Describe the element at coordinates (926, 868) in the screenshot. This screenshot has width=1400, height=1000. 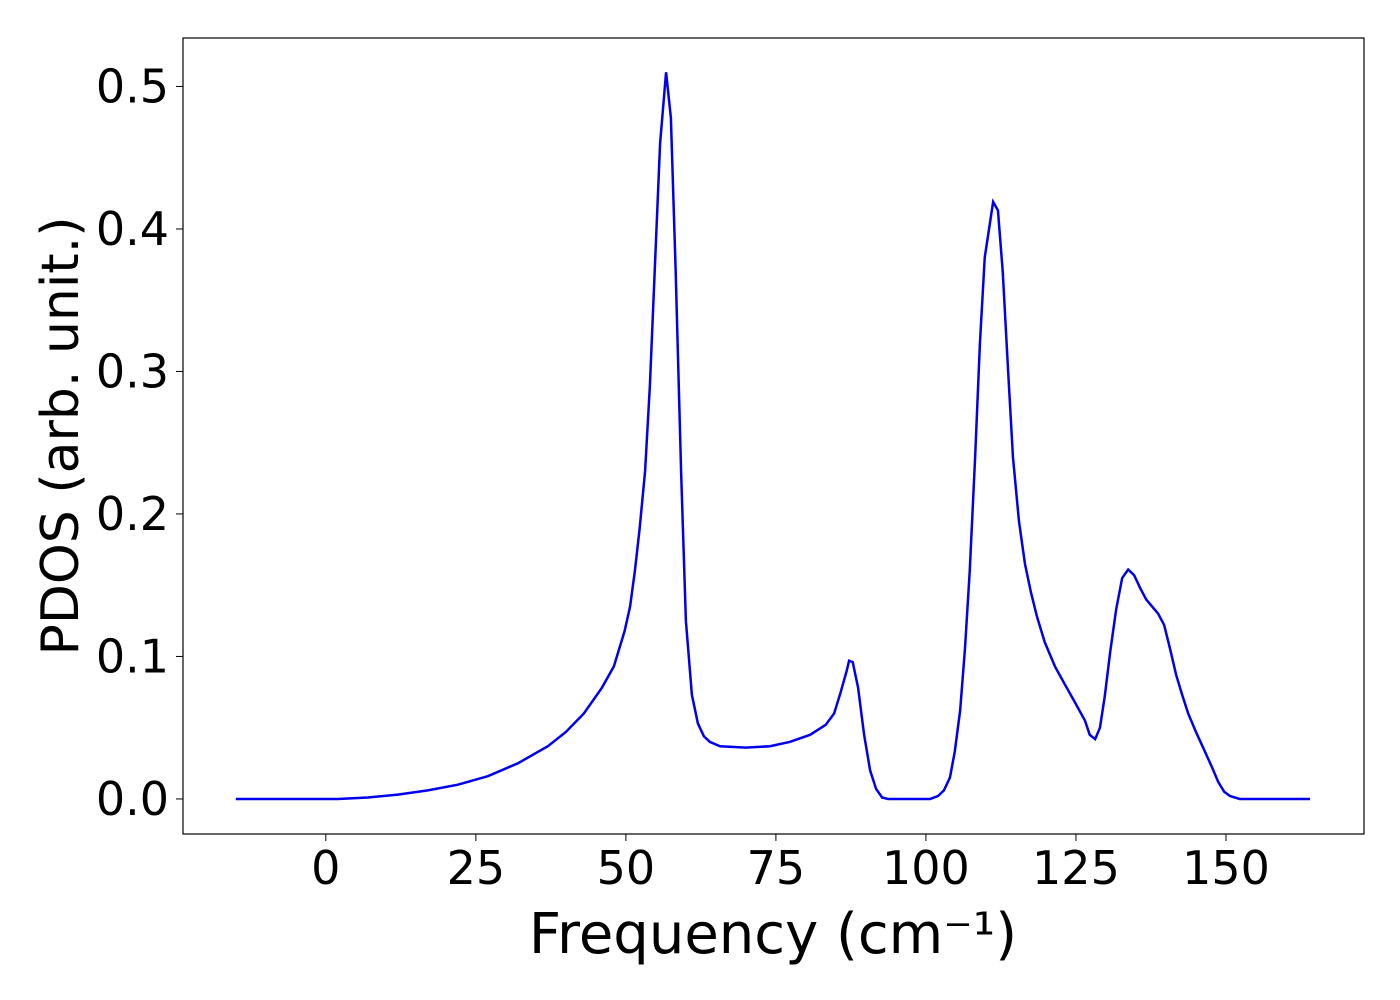
I see `x-tick-label: 100` at that location.